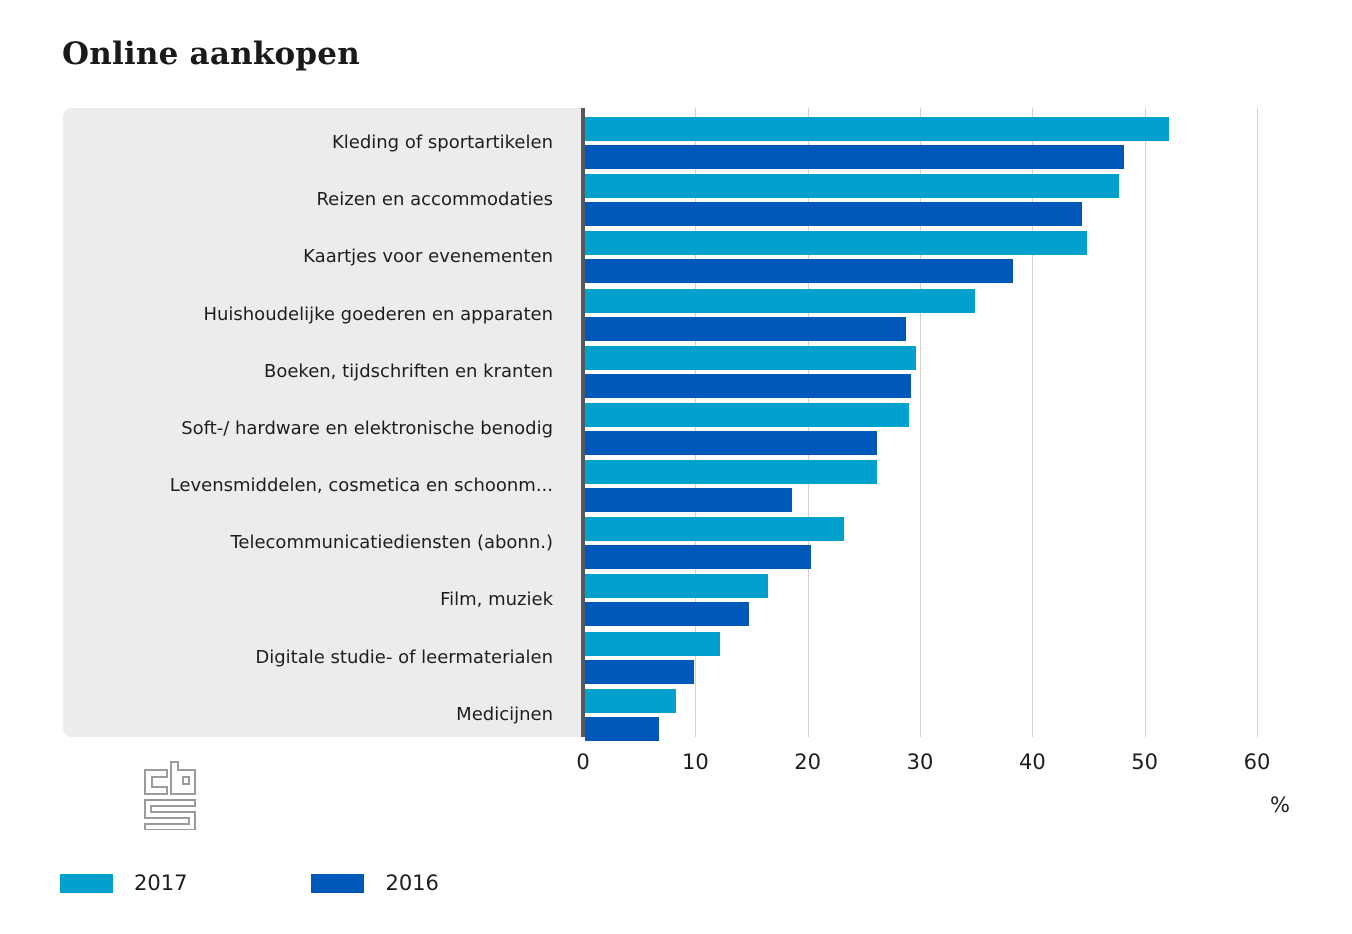  I want to click on category-label: Film, muziek, so click(496, 600).